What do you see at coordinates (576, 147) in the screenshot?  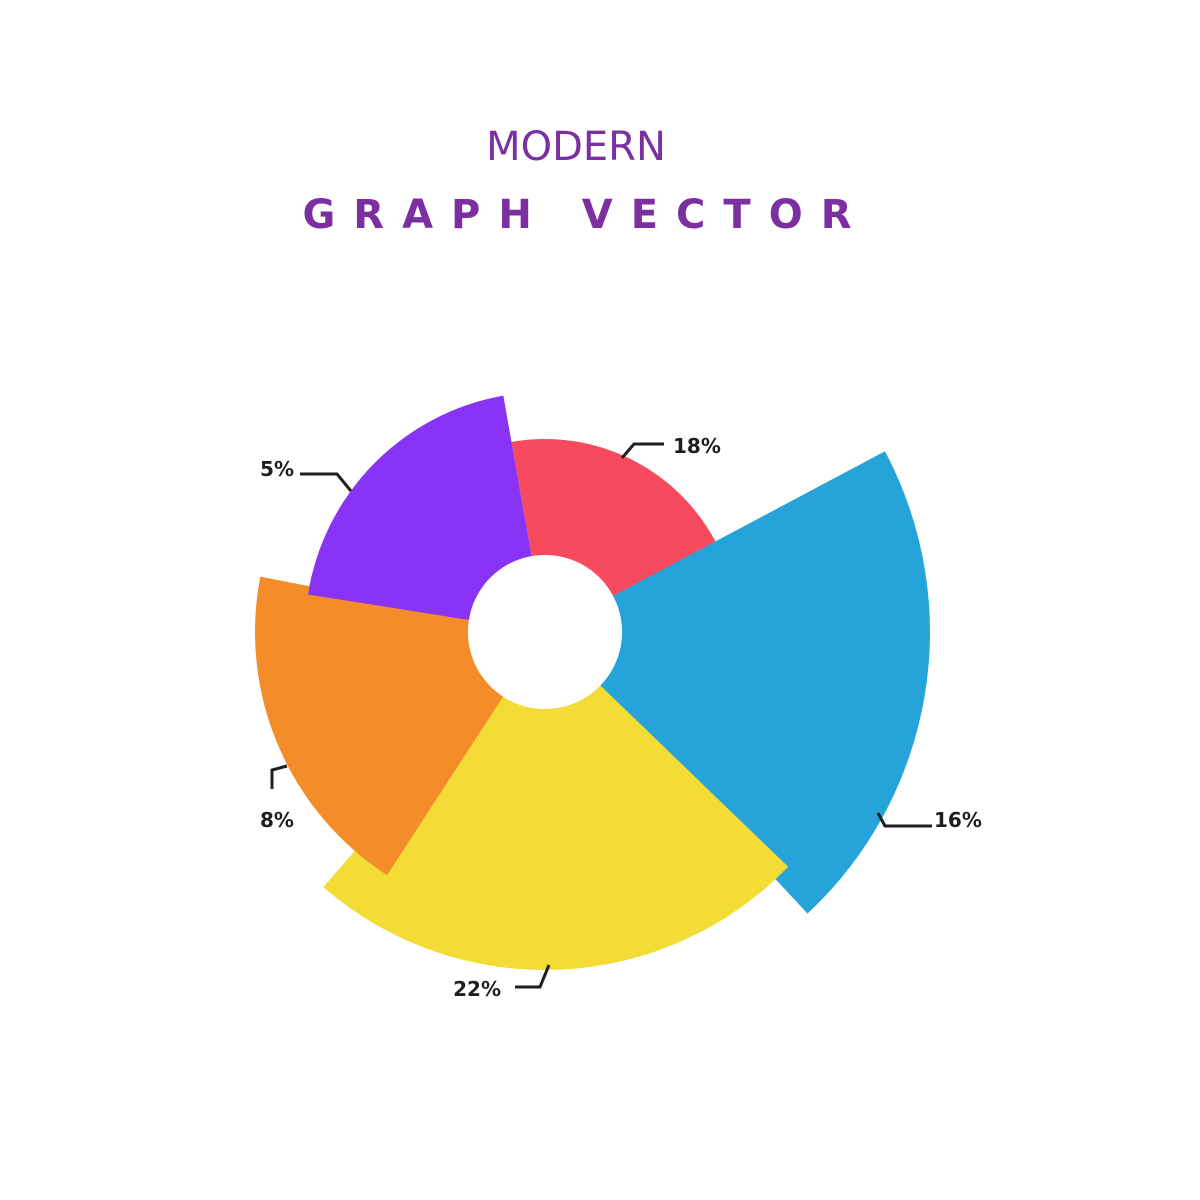 I see `chart-title-line1: MODERN` at bounding box center [576, 147].